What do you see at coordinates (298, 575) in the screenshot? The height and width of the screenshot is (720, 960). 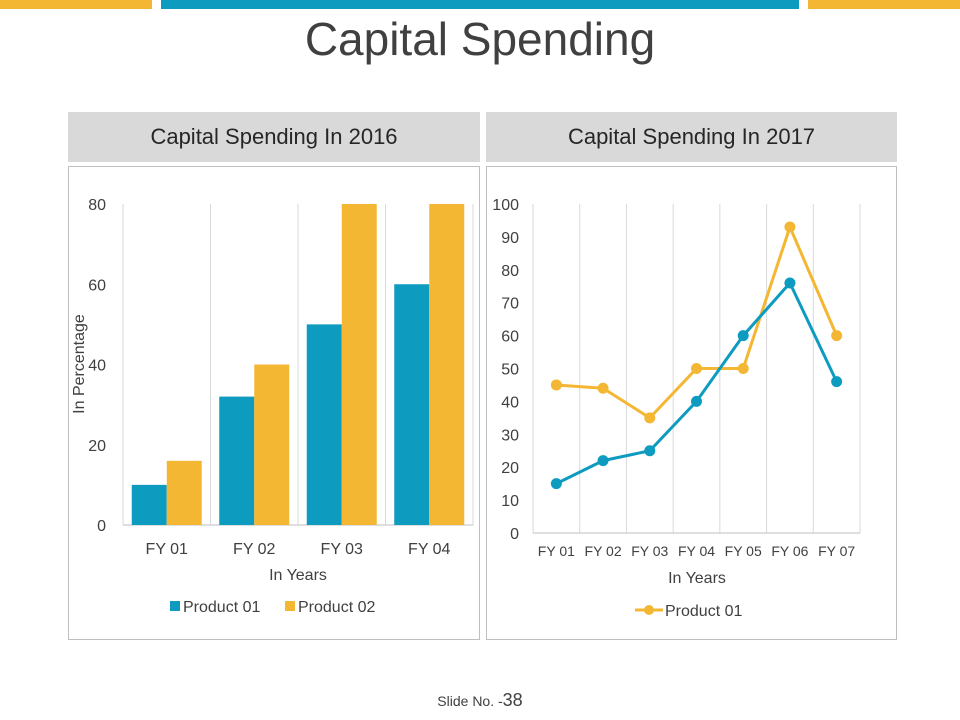 I see `bar-chart-x-axis-title: In Years` at bounding box center [298, 575].